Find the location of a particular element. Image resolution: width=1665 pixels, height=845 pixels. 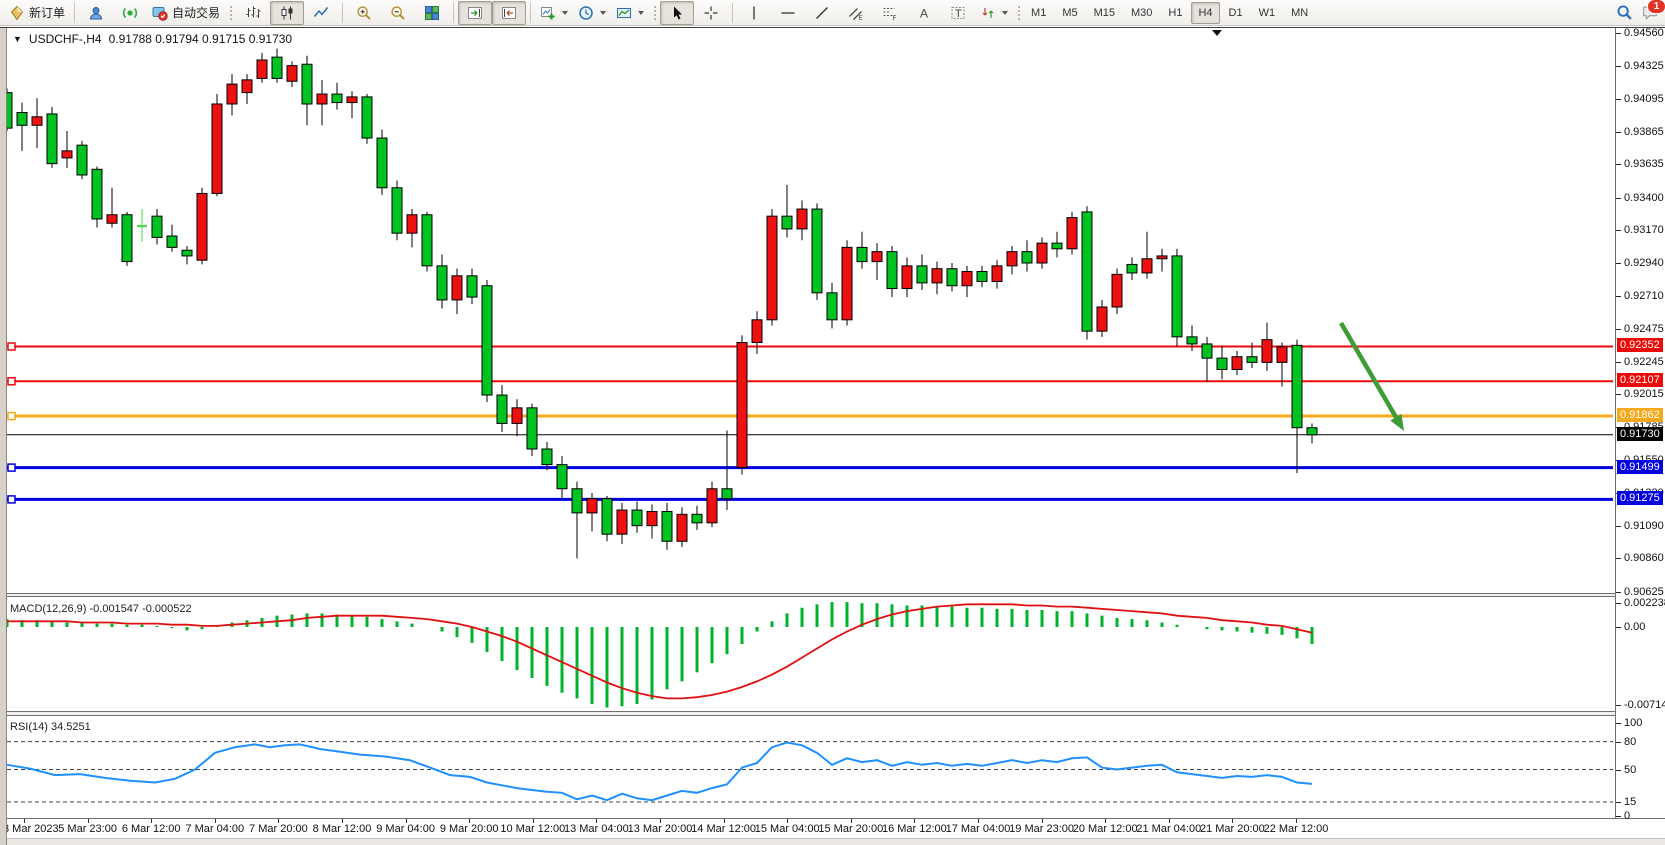

channel-button: E is located at coordinates (856, 13).